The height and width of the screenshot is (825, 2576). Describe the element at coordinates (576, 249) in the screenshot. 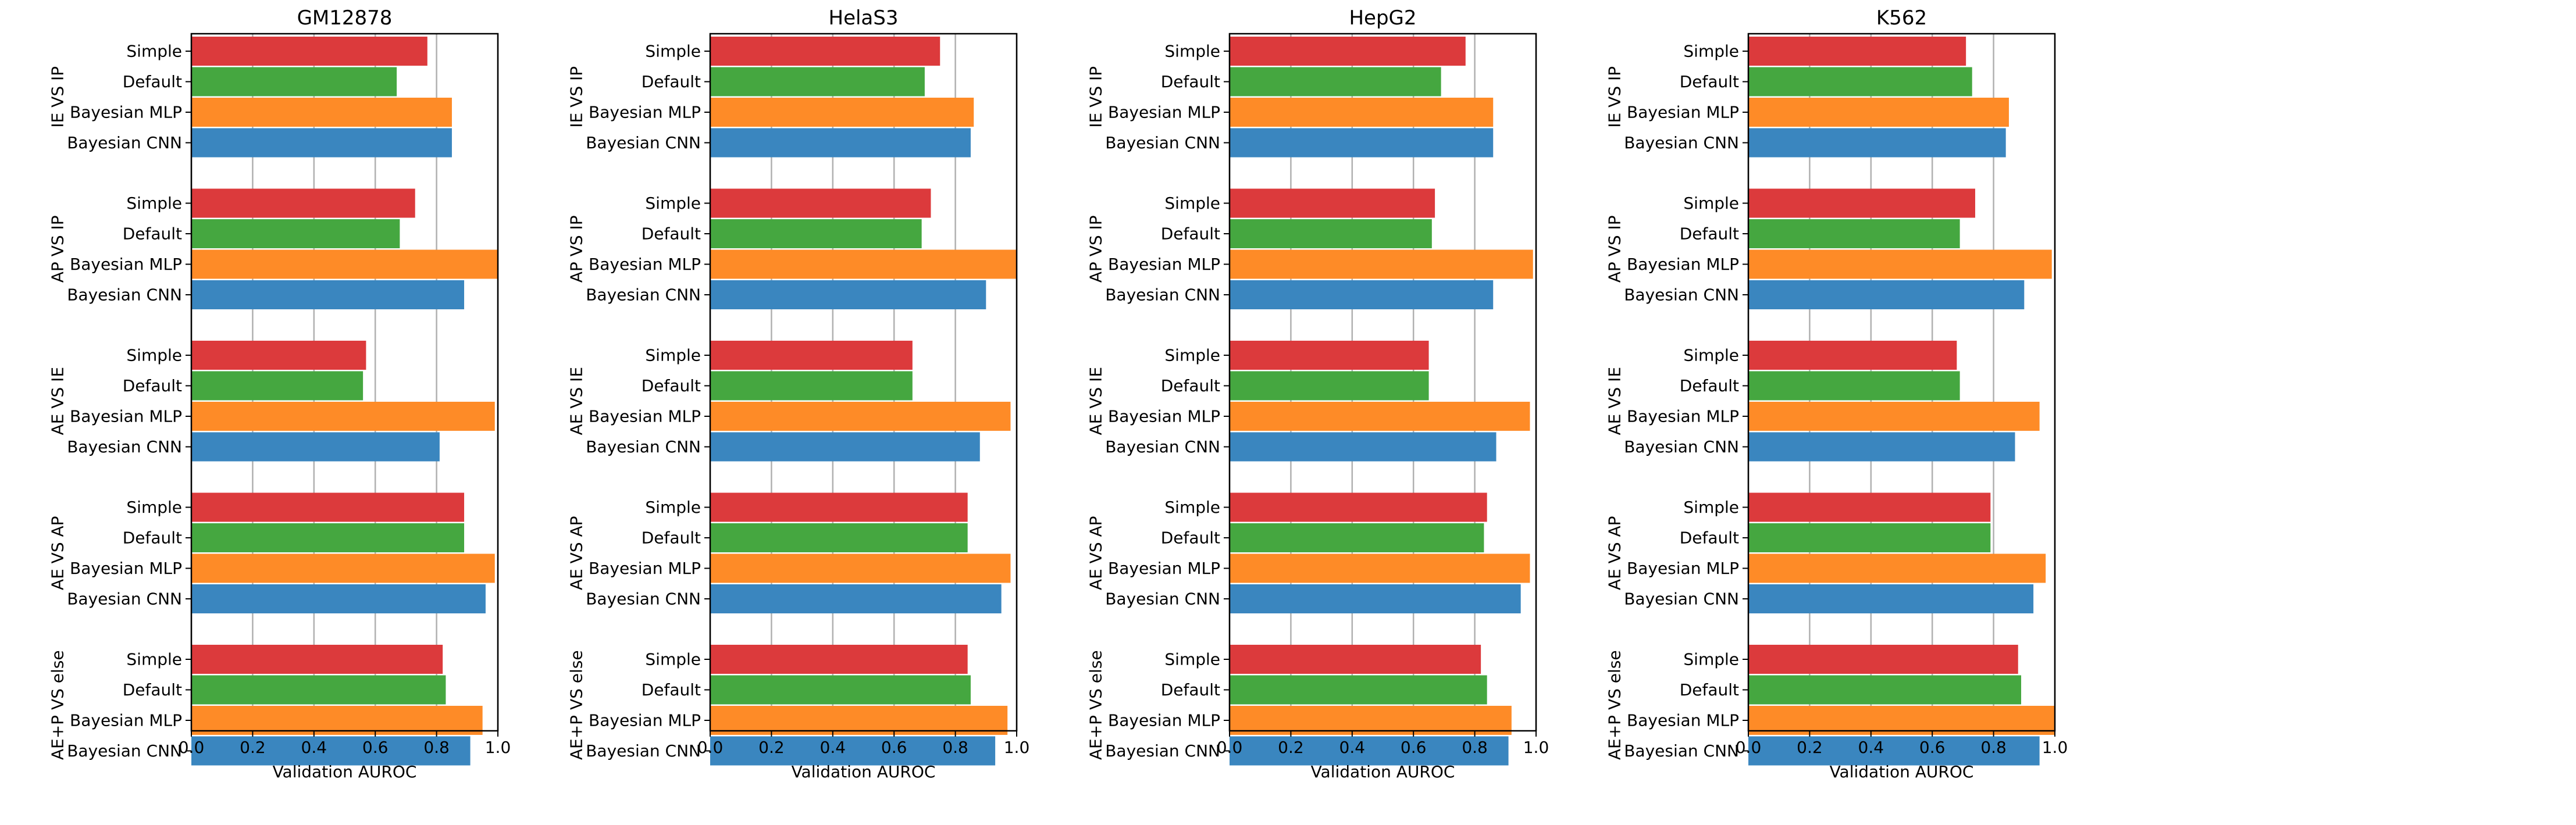

I see `group-label: AP VS IP` at that location.